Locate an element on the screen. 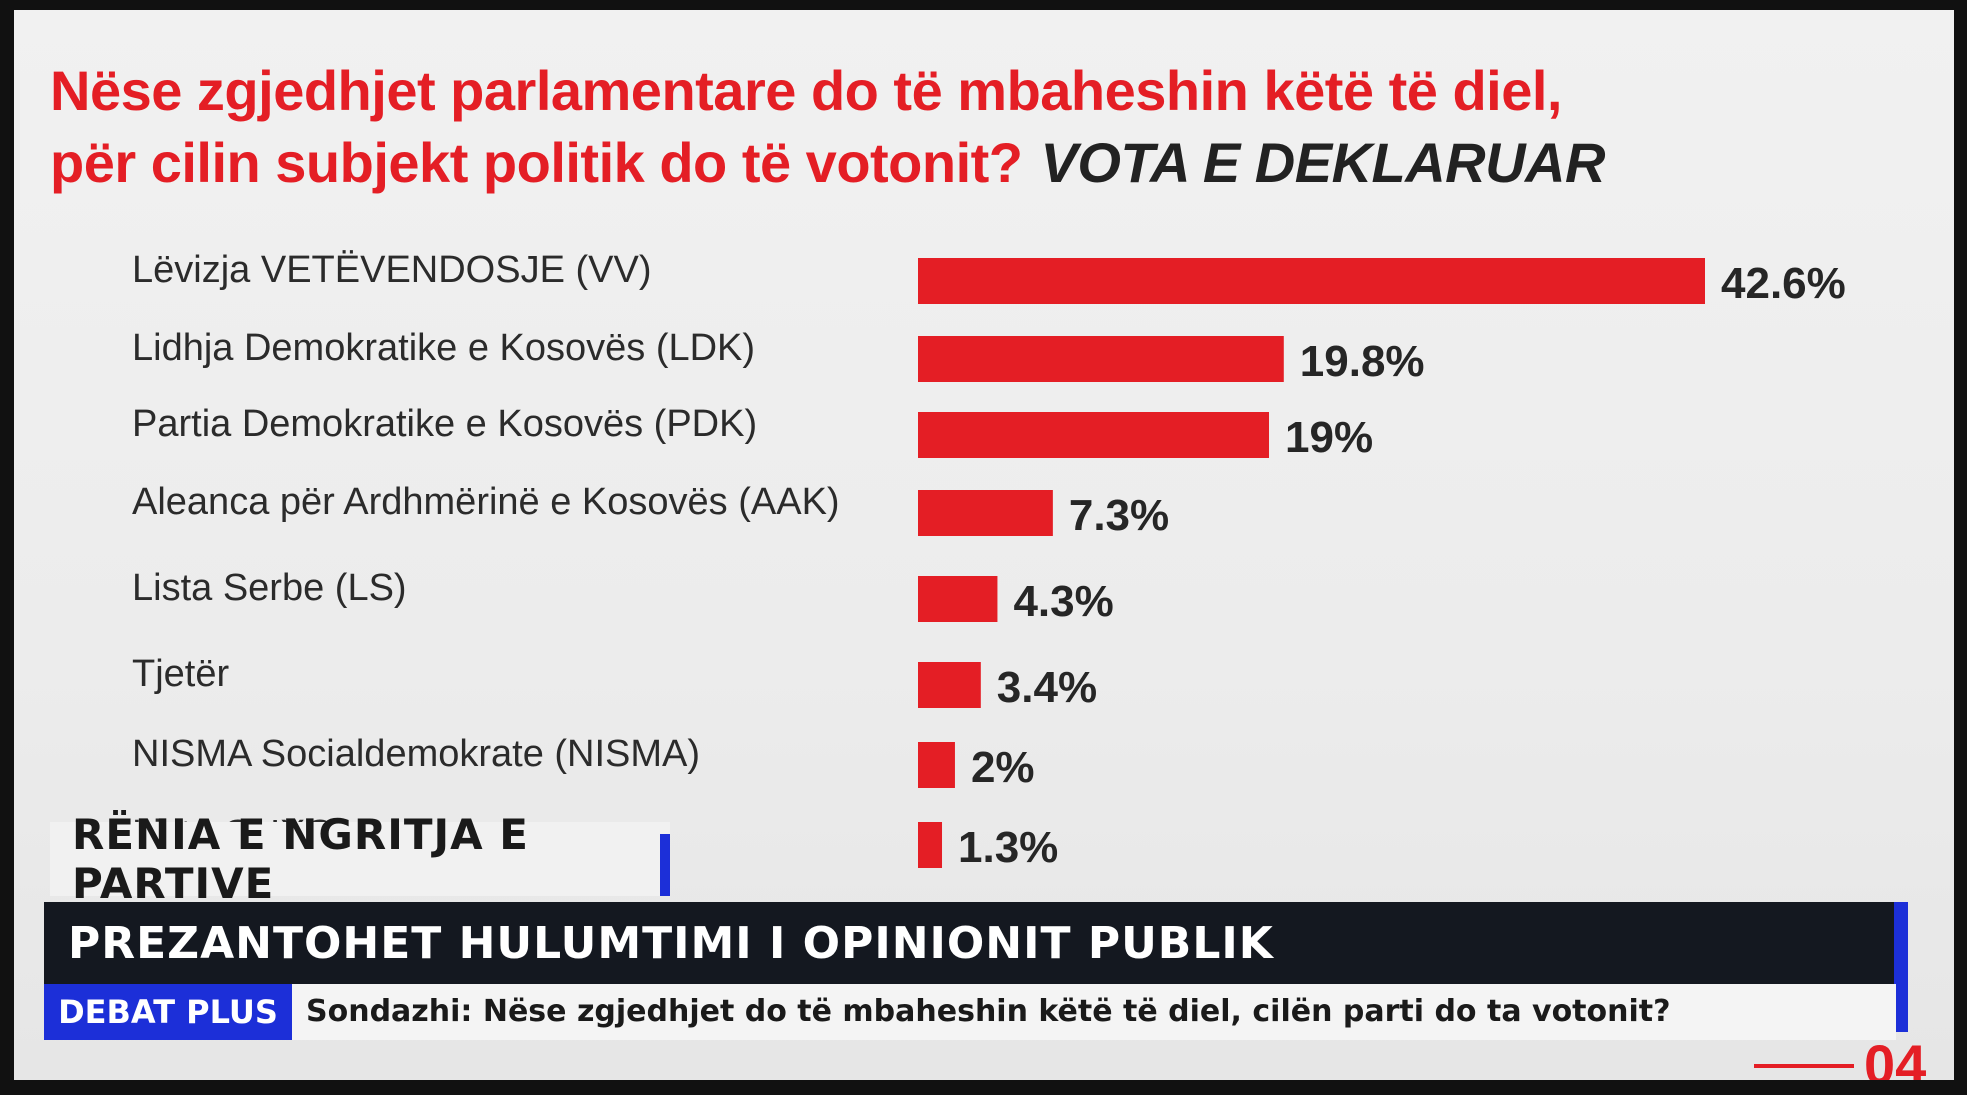 Image resolution: width=1967 pixels, height=1095 pixels. page-number: 04 is located at coordinates (1895, 1056).